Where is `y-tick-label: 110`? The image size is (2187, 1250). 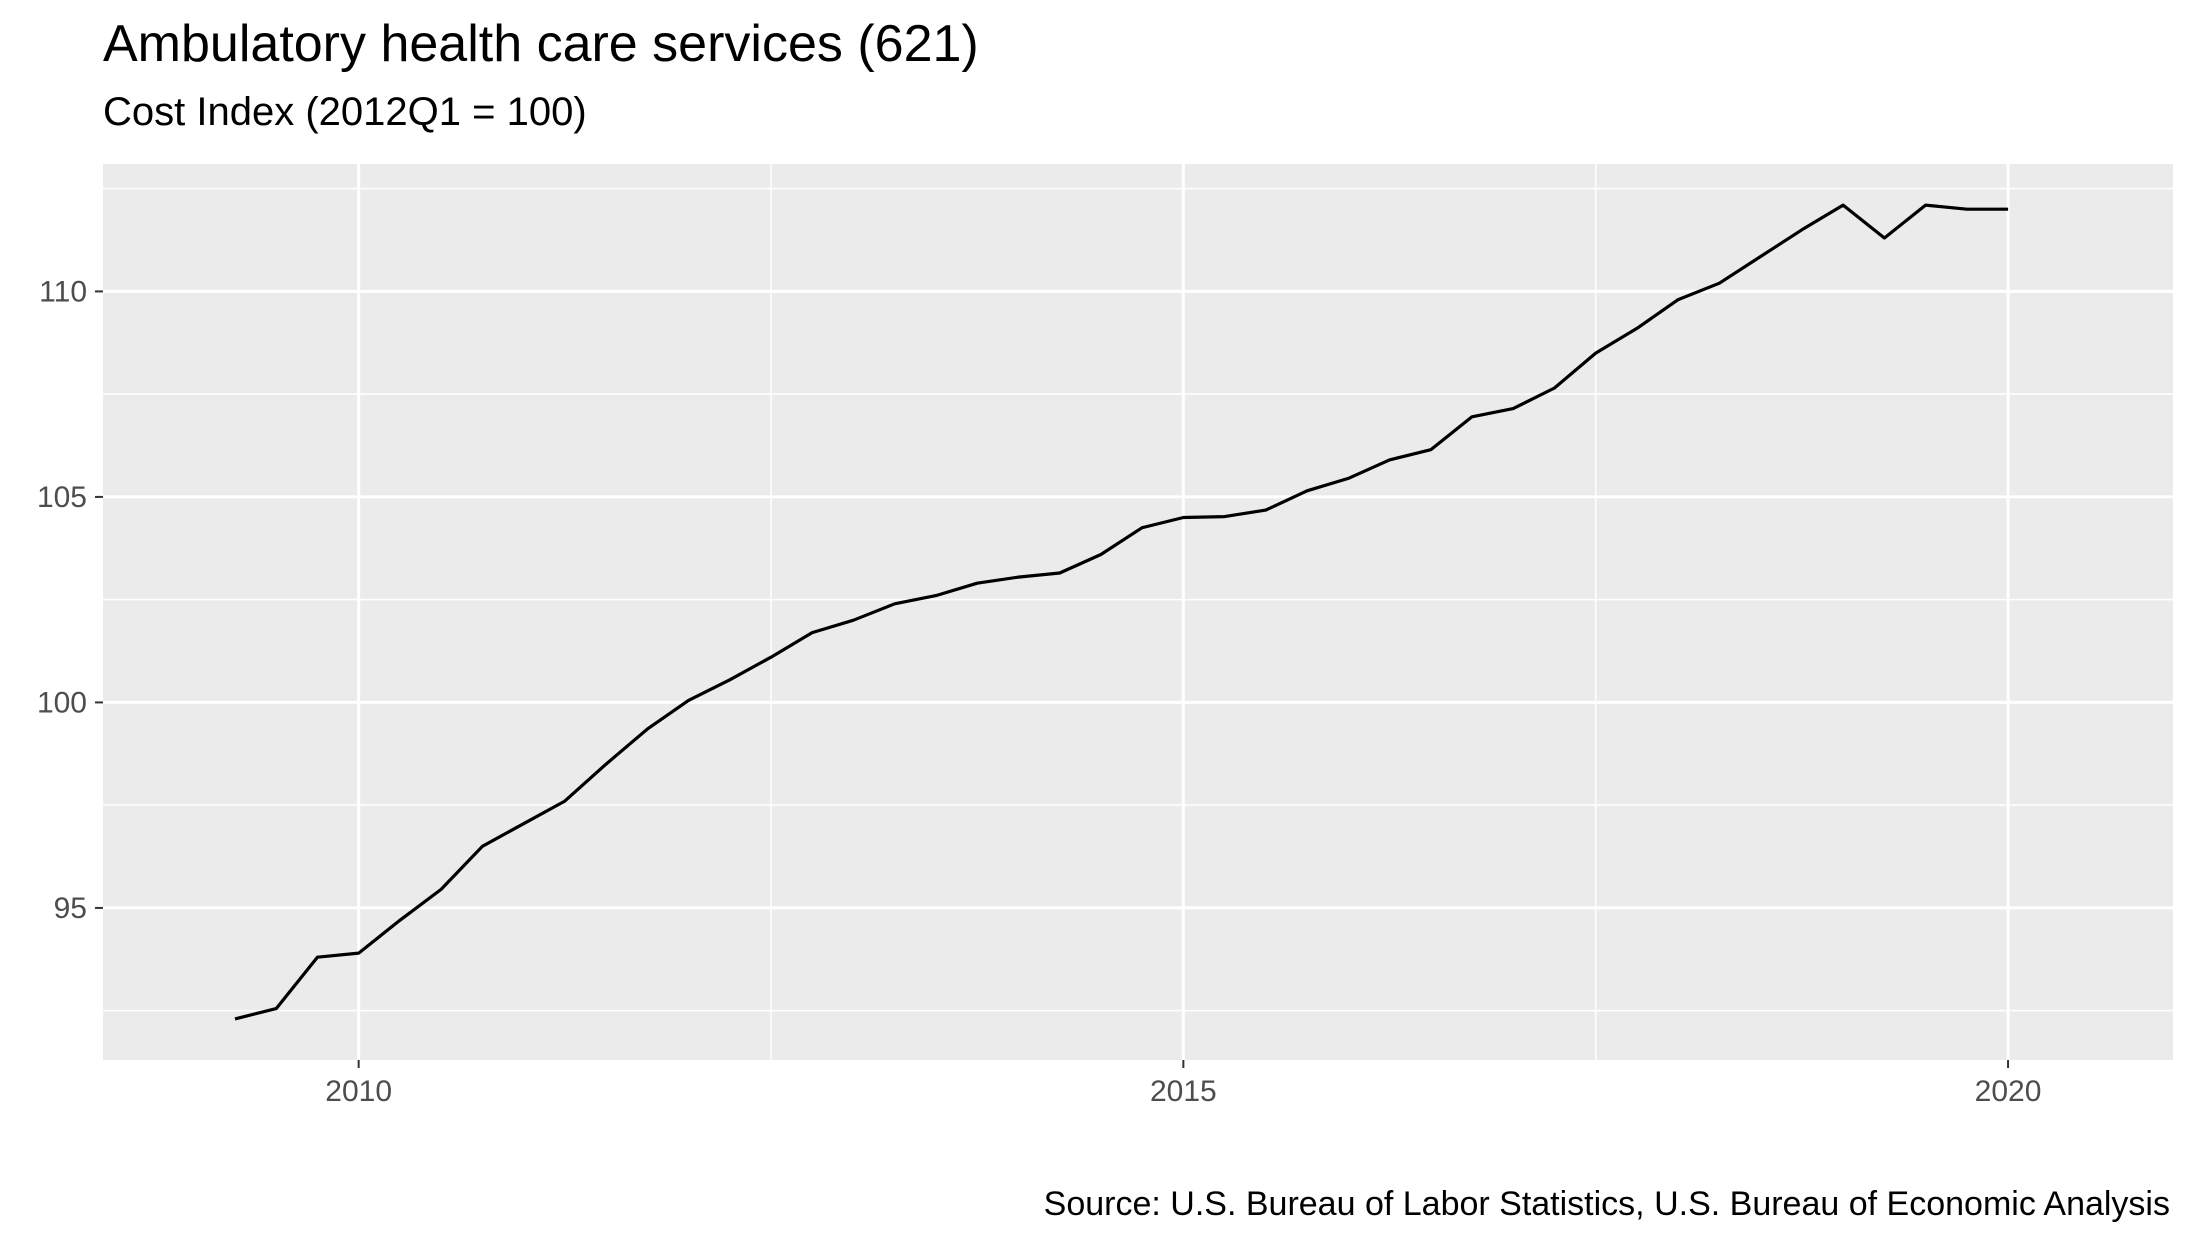 y-tick-label: 110 is located at coordinates (63, 291).